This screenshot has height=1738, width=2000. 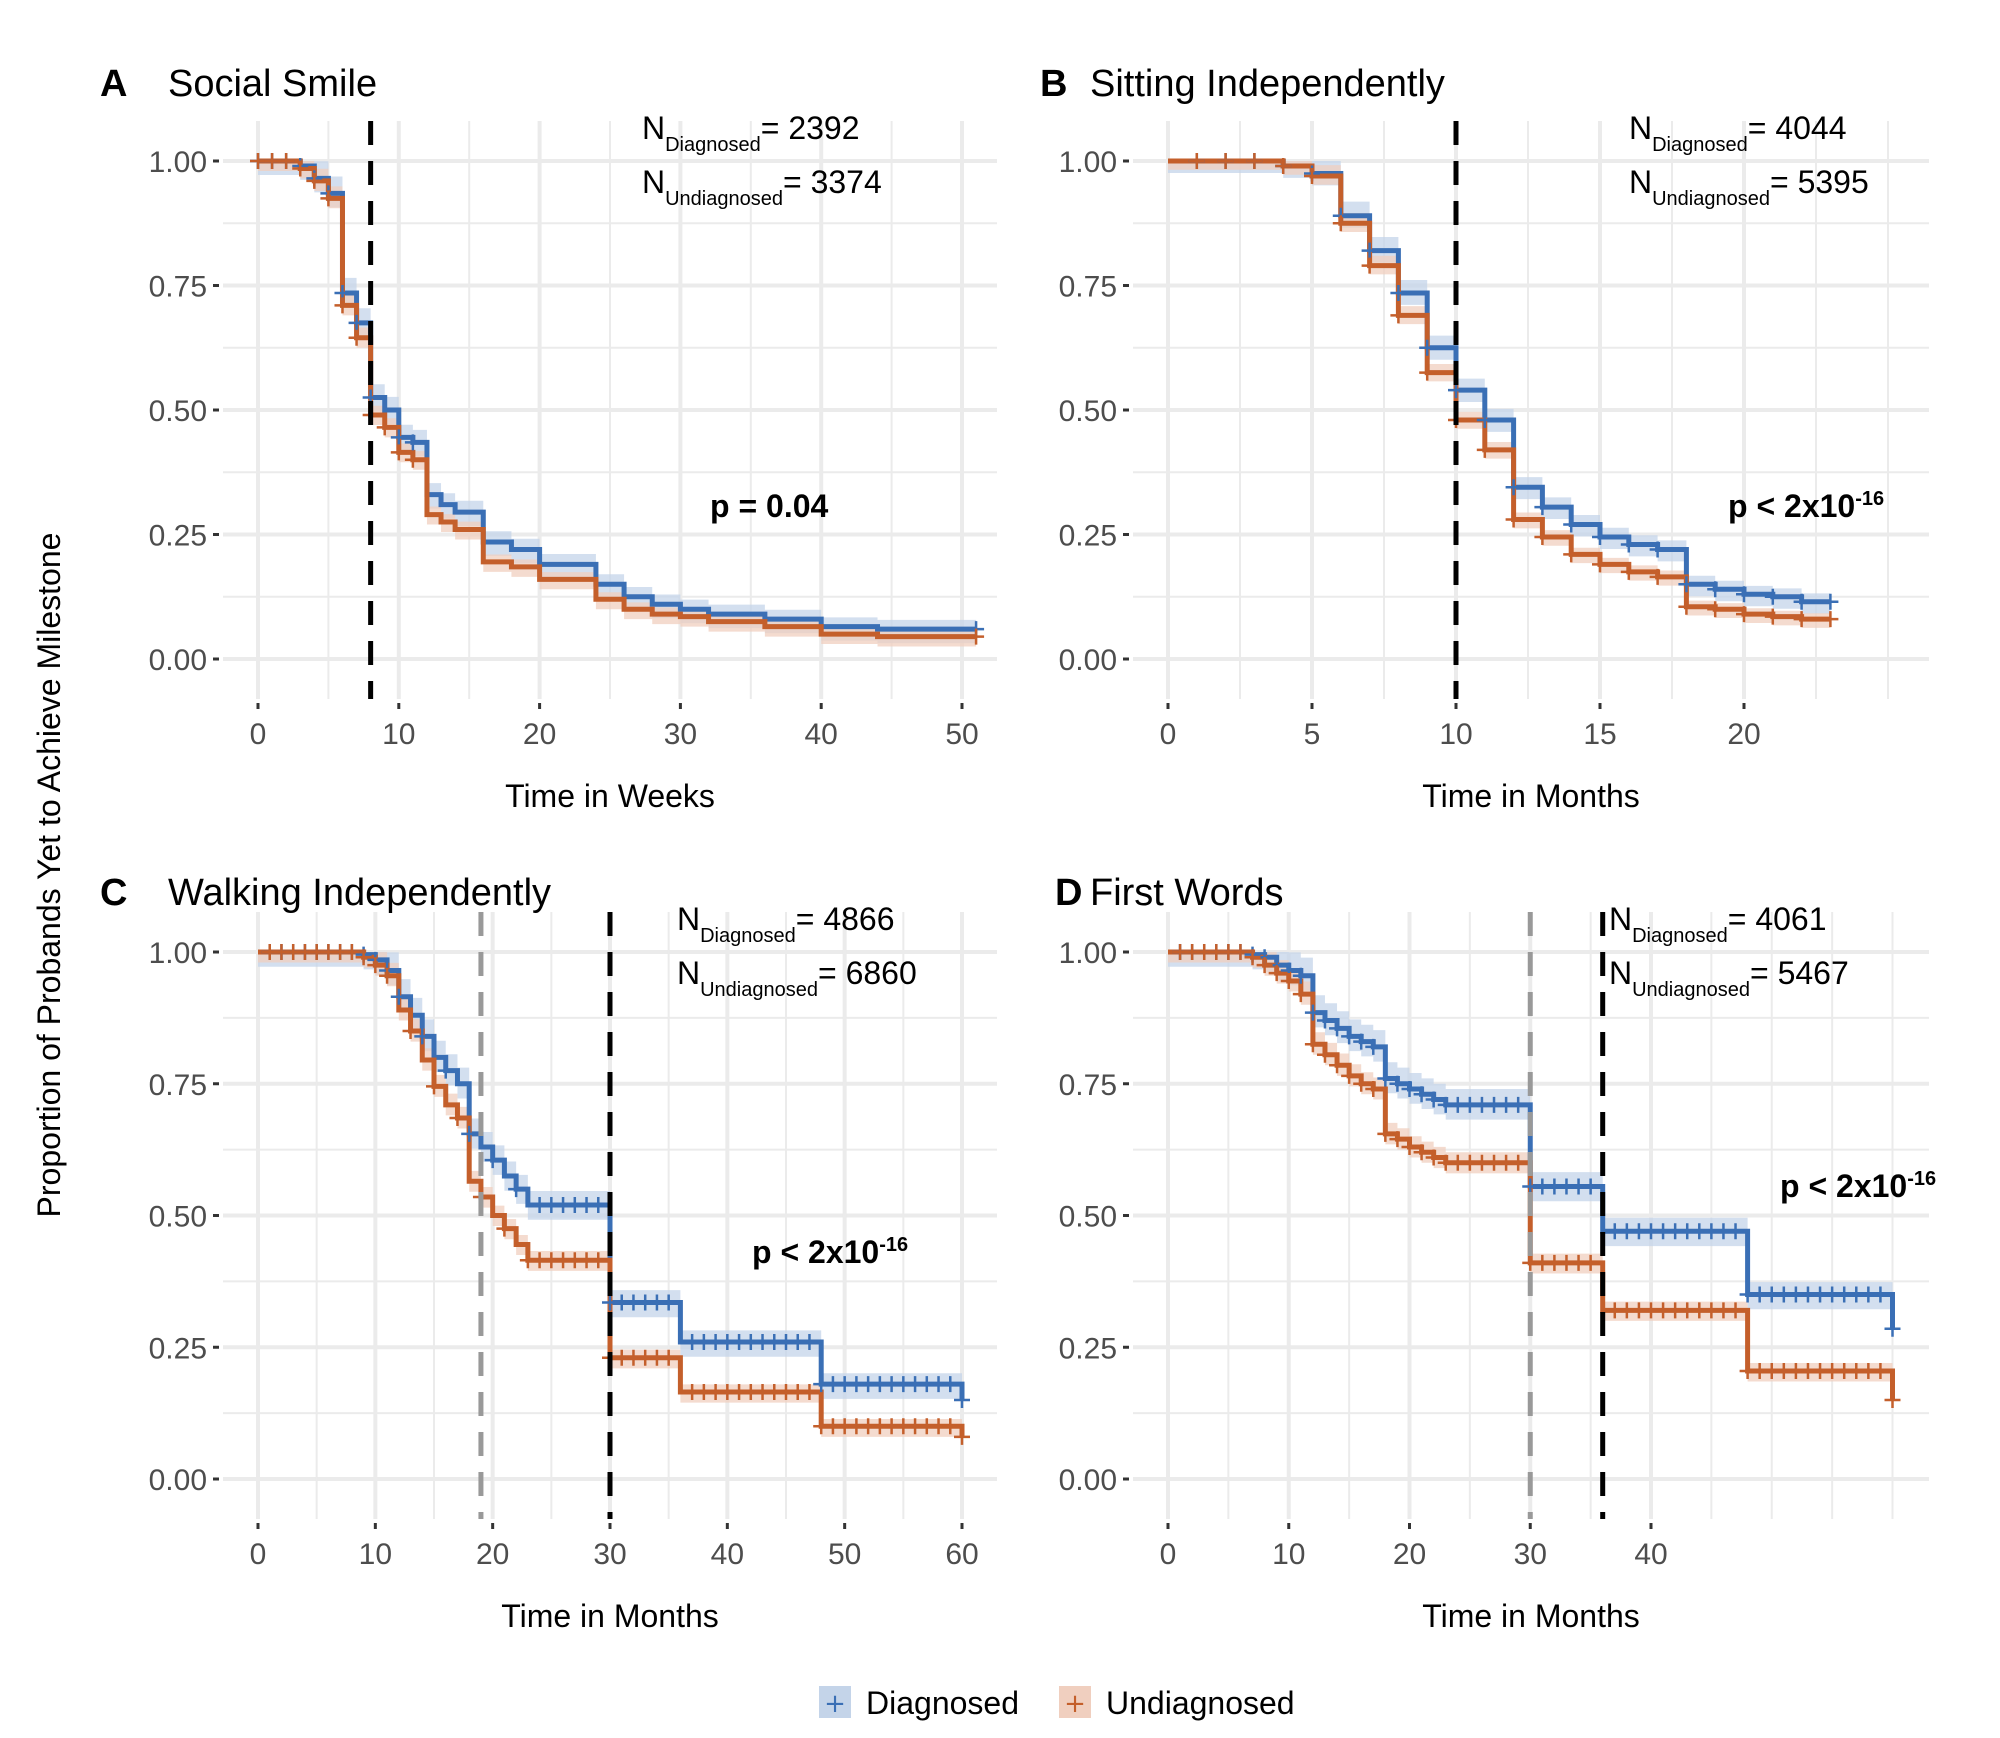 I want to click on grid, so click(x=610, y=410).